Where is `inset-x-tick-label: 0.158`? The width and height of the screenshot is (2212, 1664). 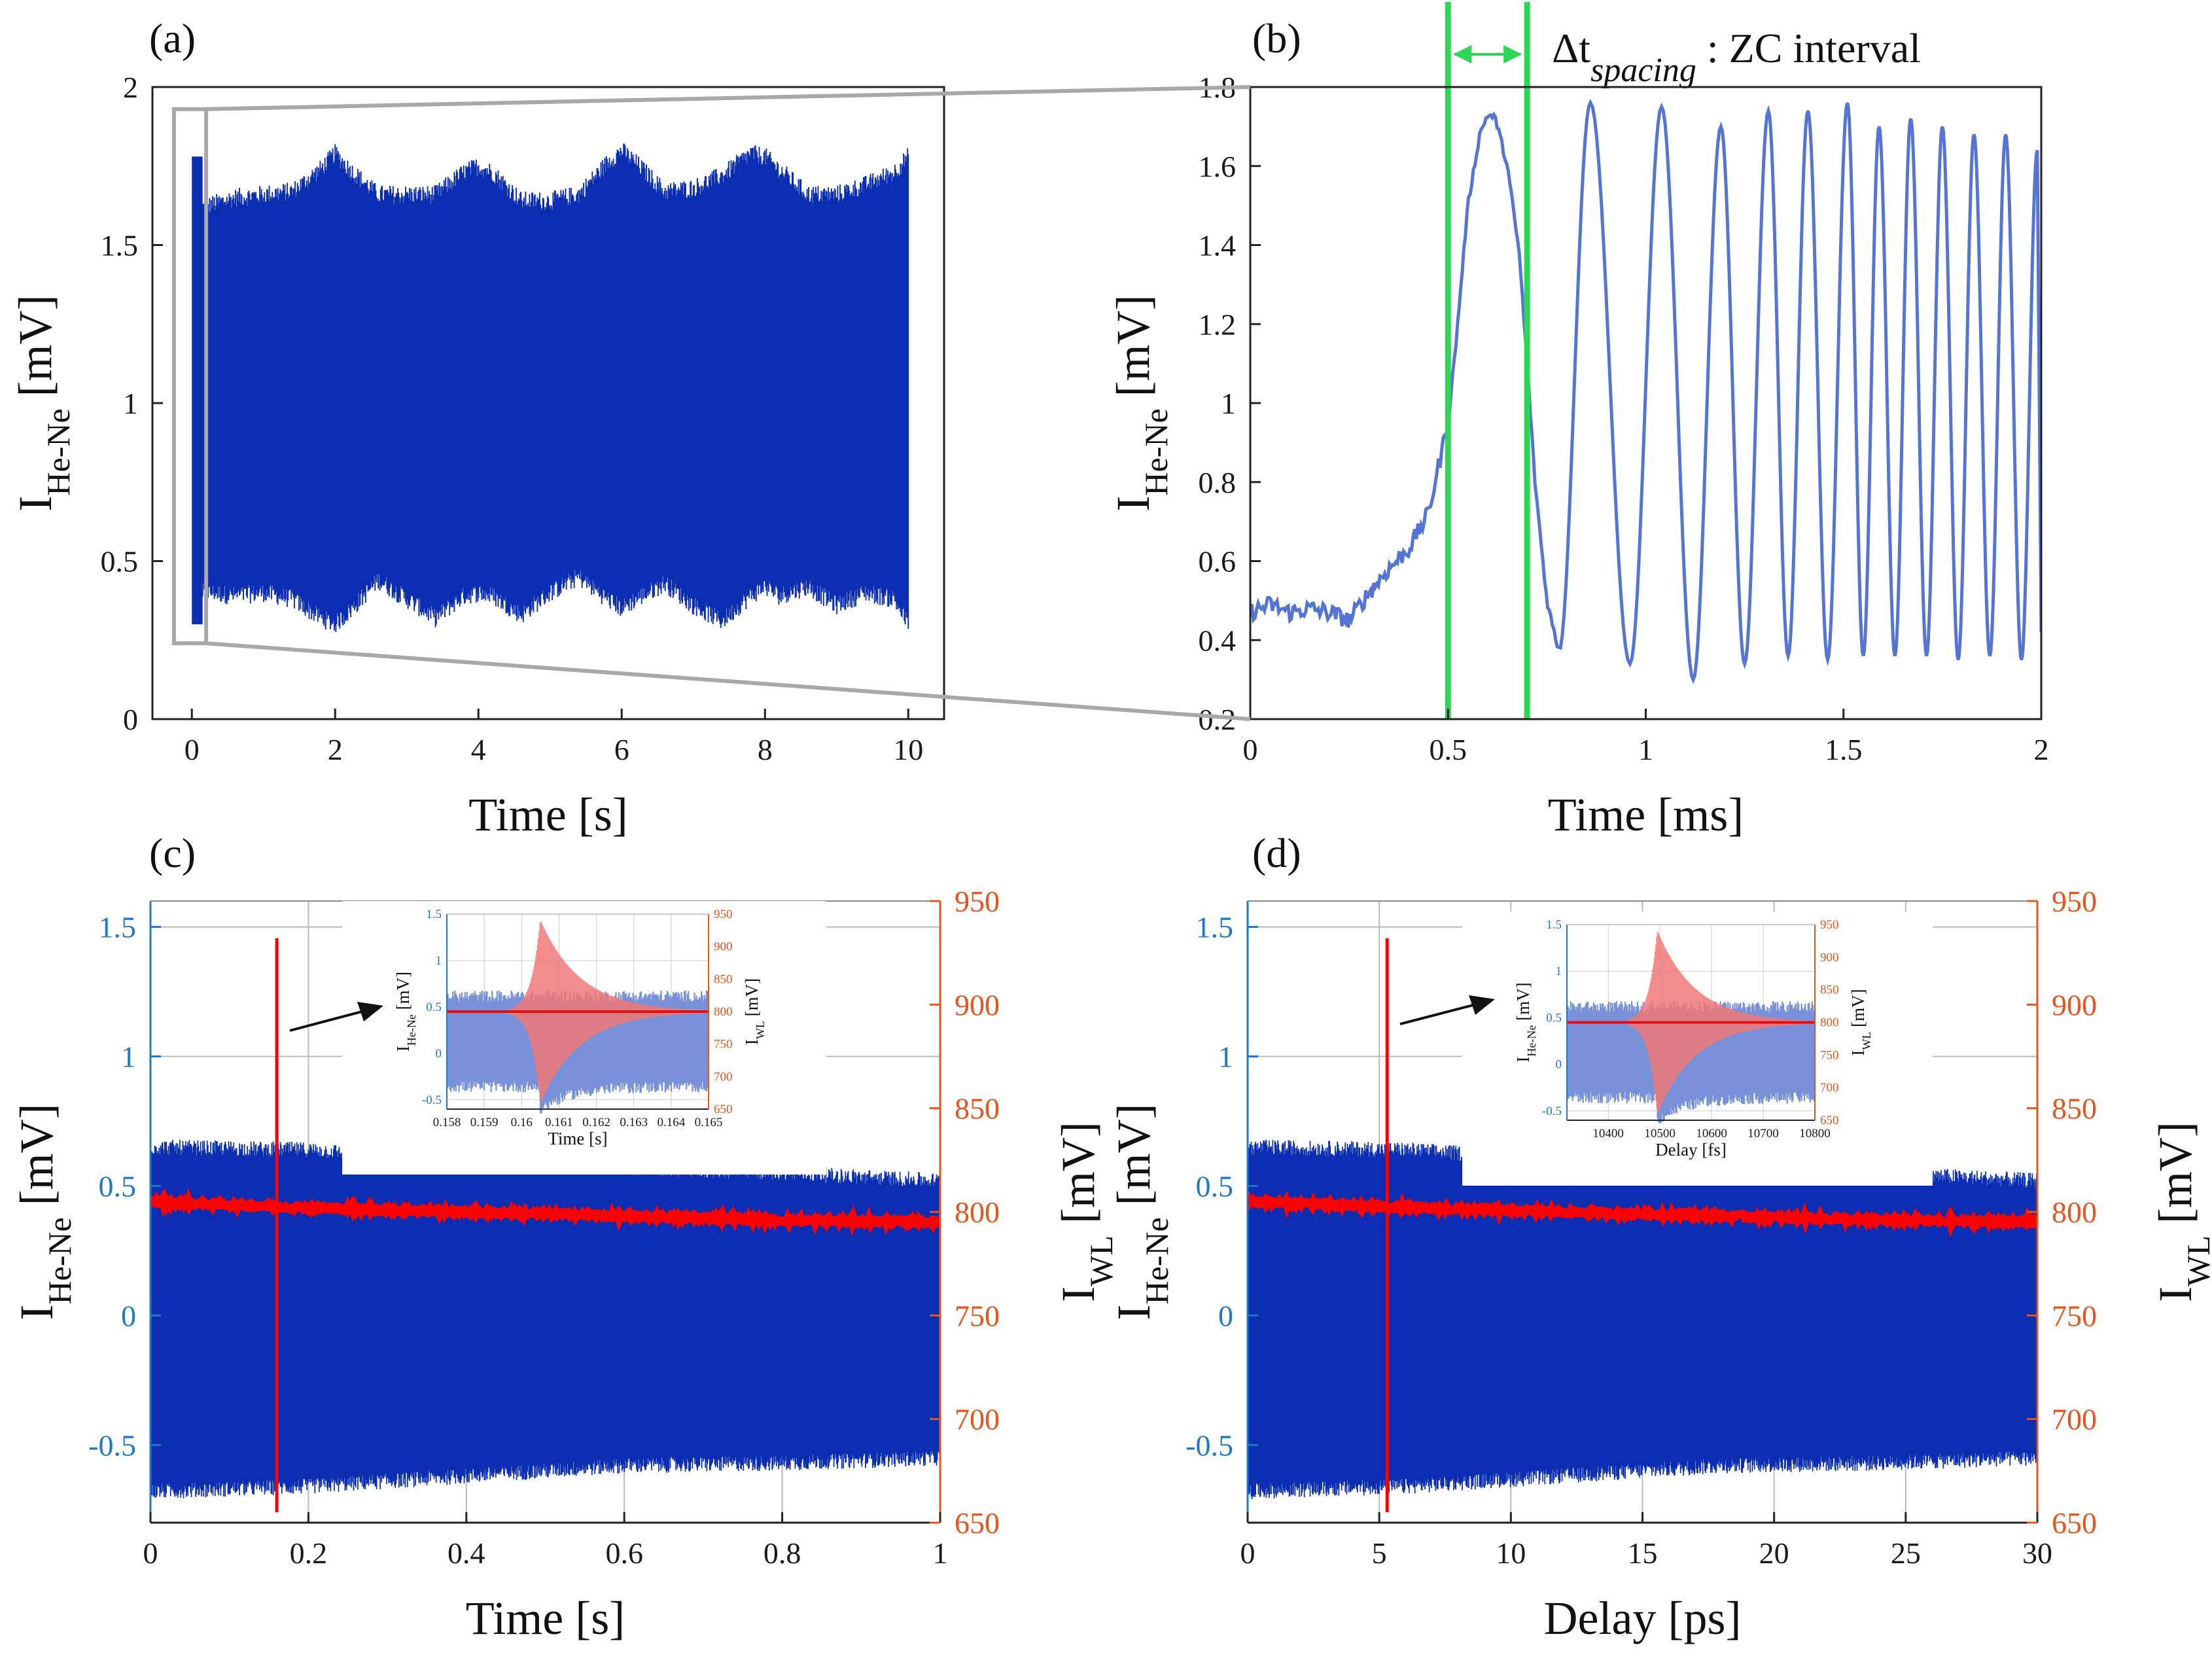 inset-x-tick-label: 0.158 is located at coordinates (447, 1122).